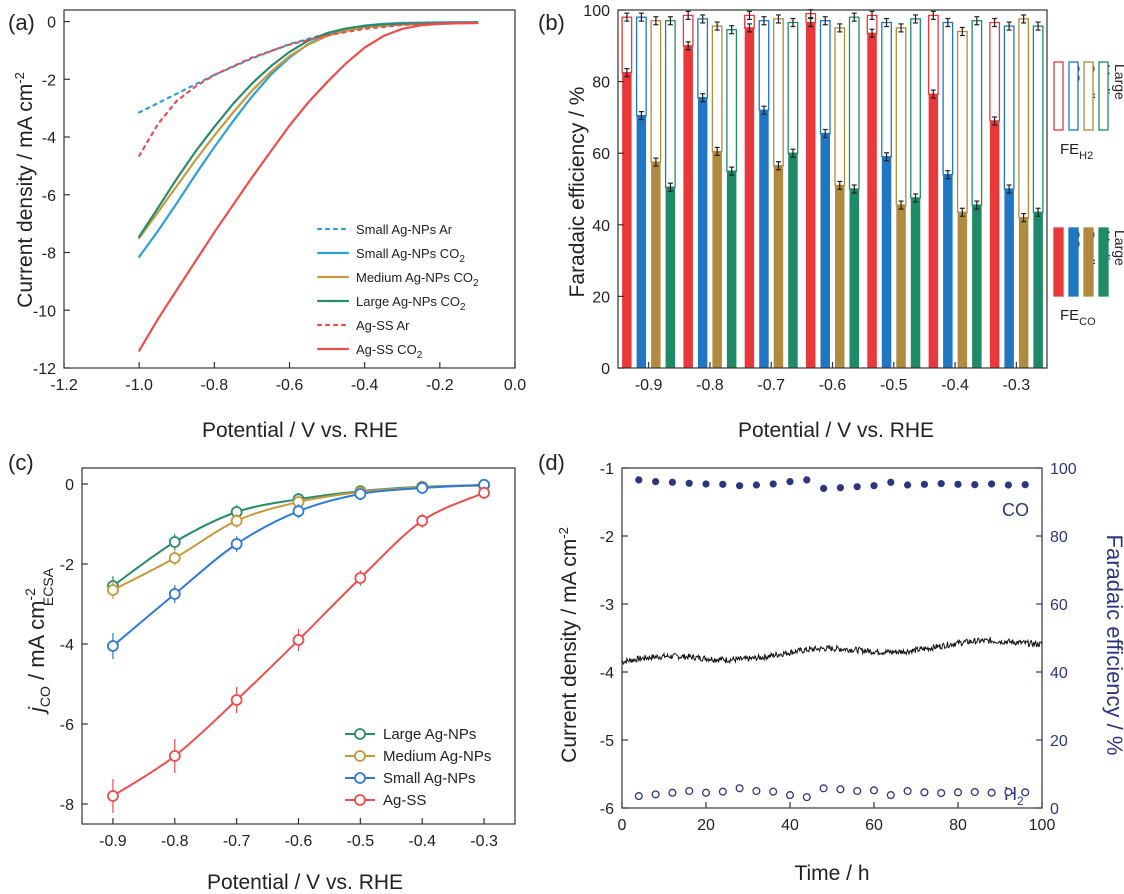 This screenshot has height=894, width=1124. I want to click on x-tick-label: 40, so click(790, 825).